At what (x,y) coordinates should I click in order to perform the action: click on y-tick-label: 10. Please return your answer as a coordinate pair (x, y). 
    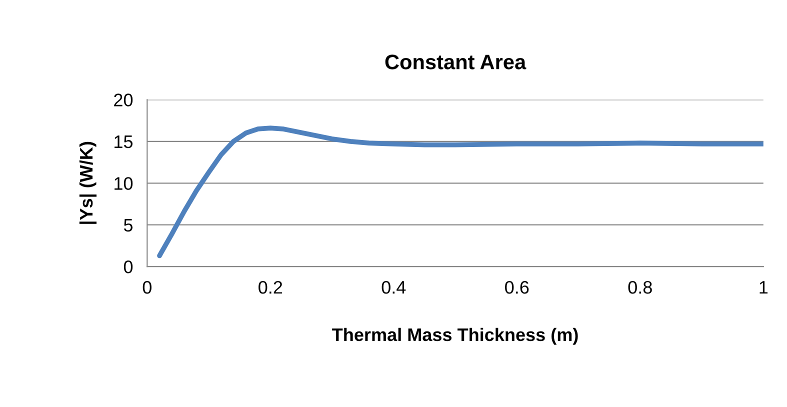
    Looking at the image, I should click on (123, 183).